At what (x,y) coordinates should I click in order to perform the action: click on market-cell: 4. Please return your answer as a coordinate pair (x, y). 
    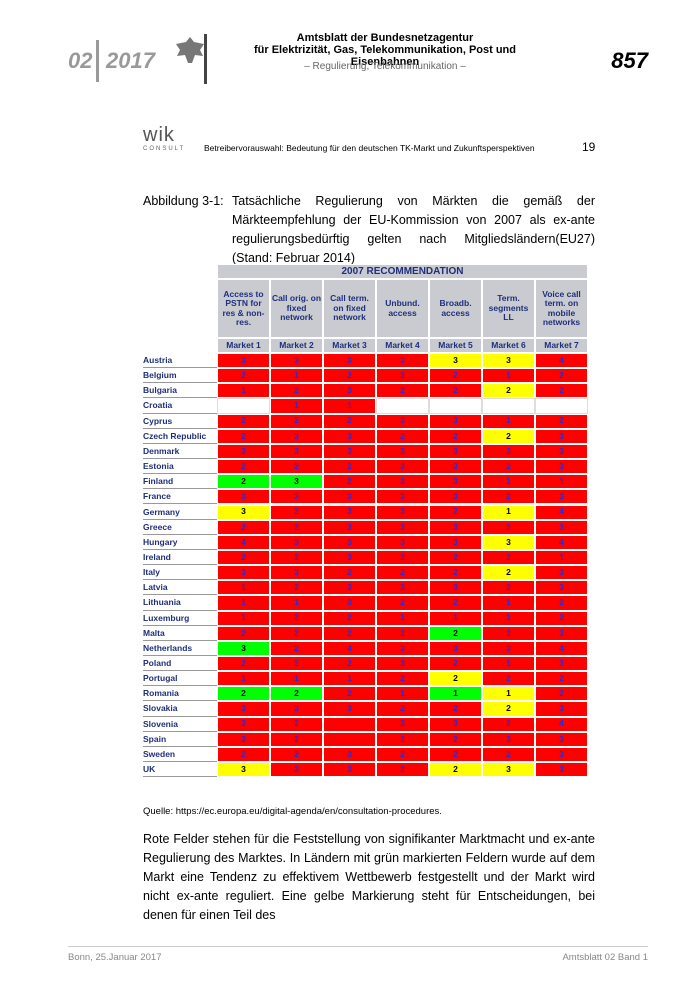
    Looking at the image, I should click on (349, 648).